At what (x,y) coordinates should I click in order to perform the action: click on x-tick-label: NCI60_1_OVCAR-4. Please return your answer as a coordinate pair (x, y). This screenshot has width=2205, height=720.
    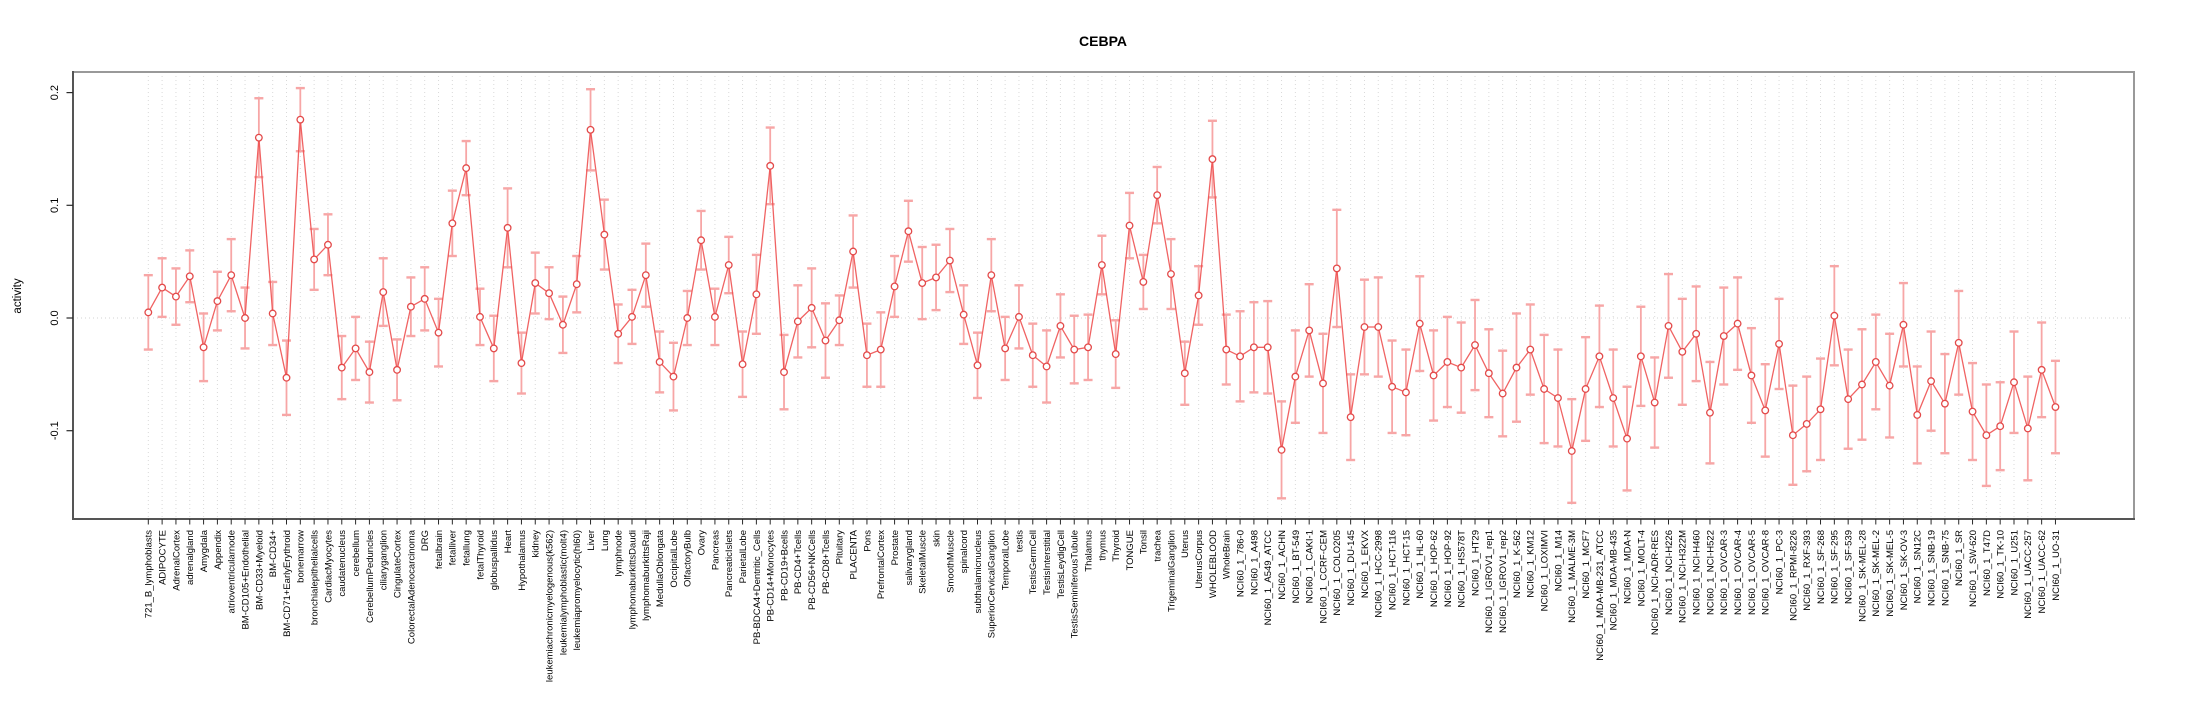
    Looking at the image, I should click on (1738, 572).